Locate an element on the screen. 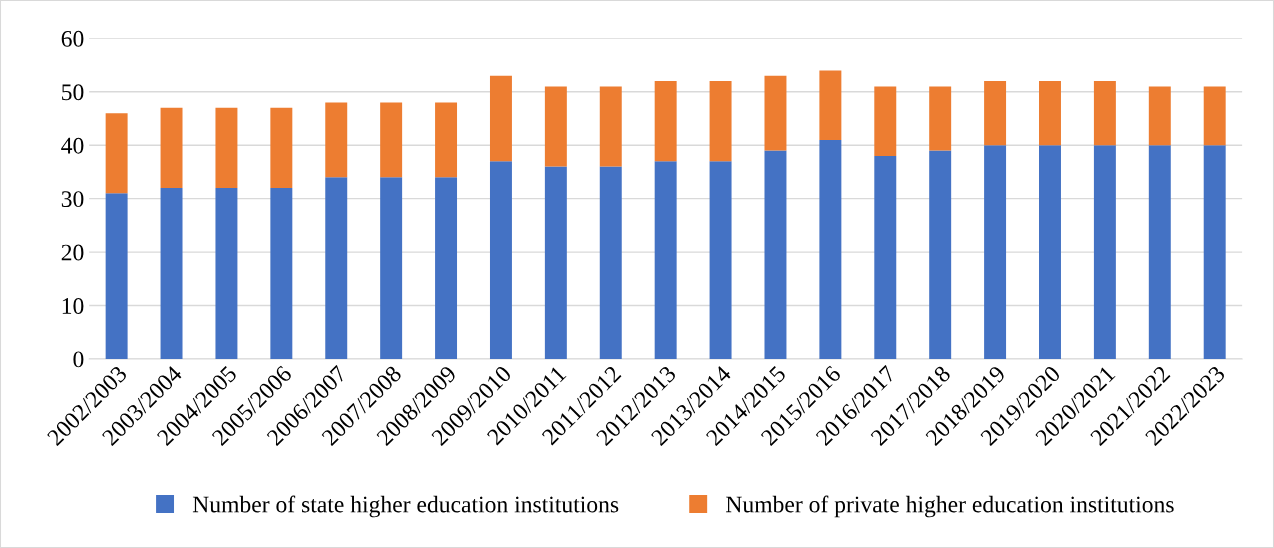 This screenshot has height=548, width=1274. y-tick-label: 60 is located at coordinates (72, 38).